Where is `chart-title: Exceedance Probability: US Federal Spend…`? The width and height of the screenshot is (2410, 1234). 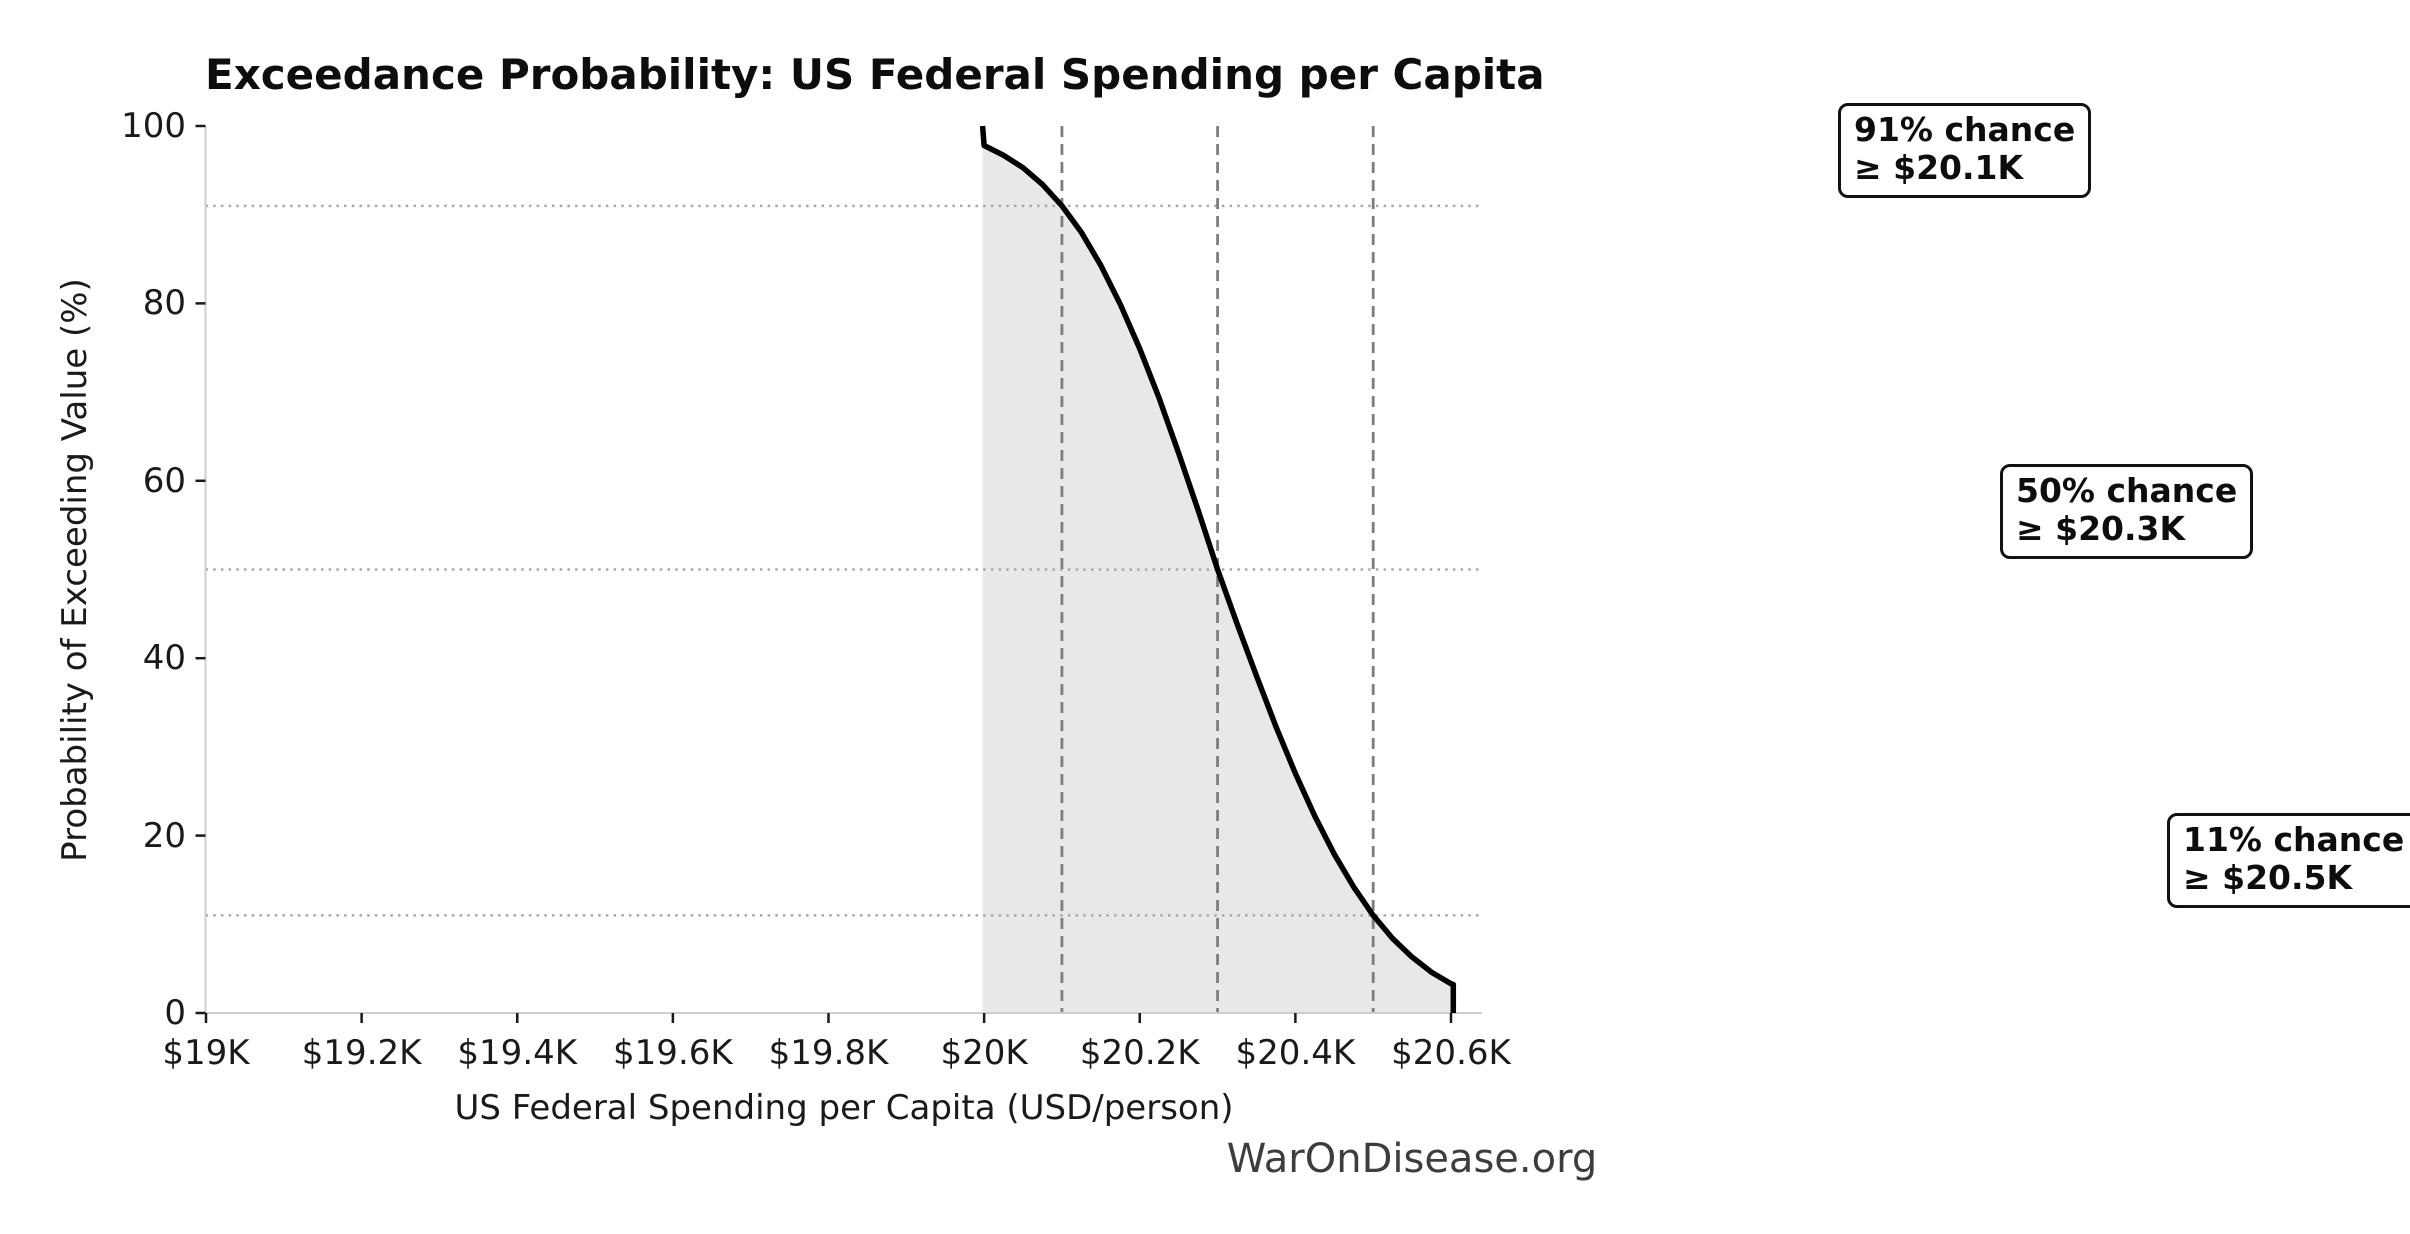
chart-title: Exceedance Probability: US Federal Spend… is located at coordinates (875, 74).